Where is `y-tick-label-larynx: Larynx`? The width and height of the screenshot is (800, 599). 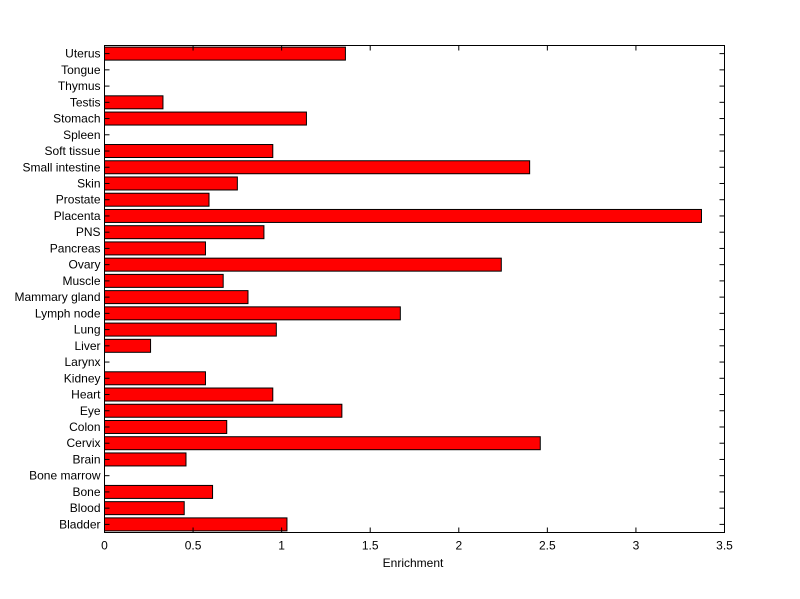 y-tick-label-larynx: Larynx is located at coordinates (82, 362).